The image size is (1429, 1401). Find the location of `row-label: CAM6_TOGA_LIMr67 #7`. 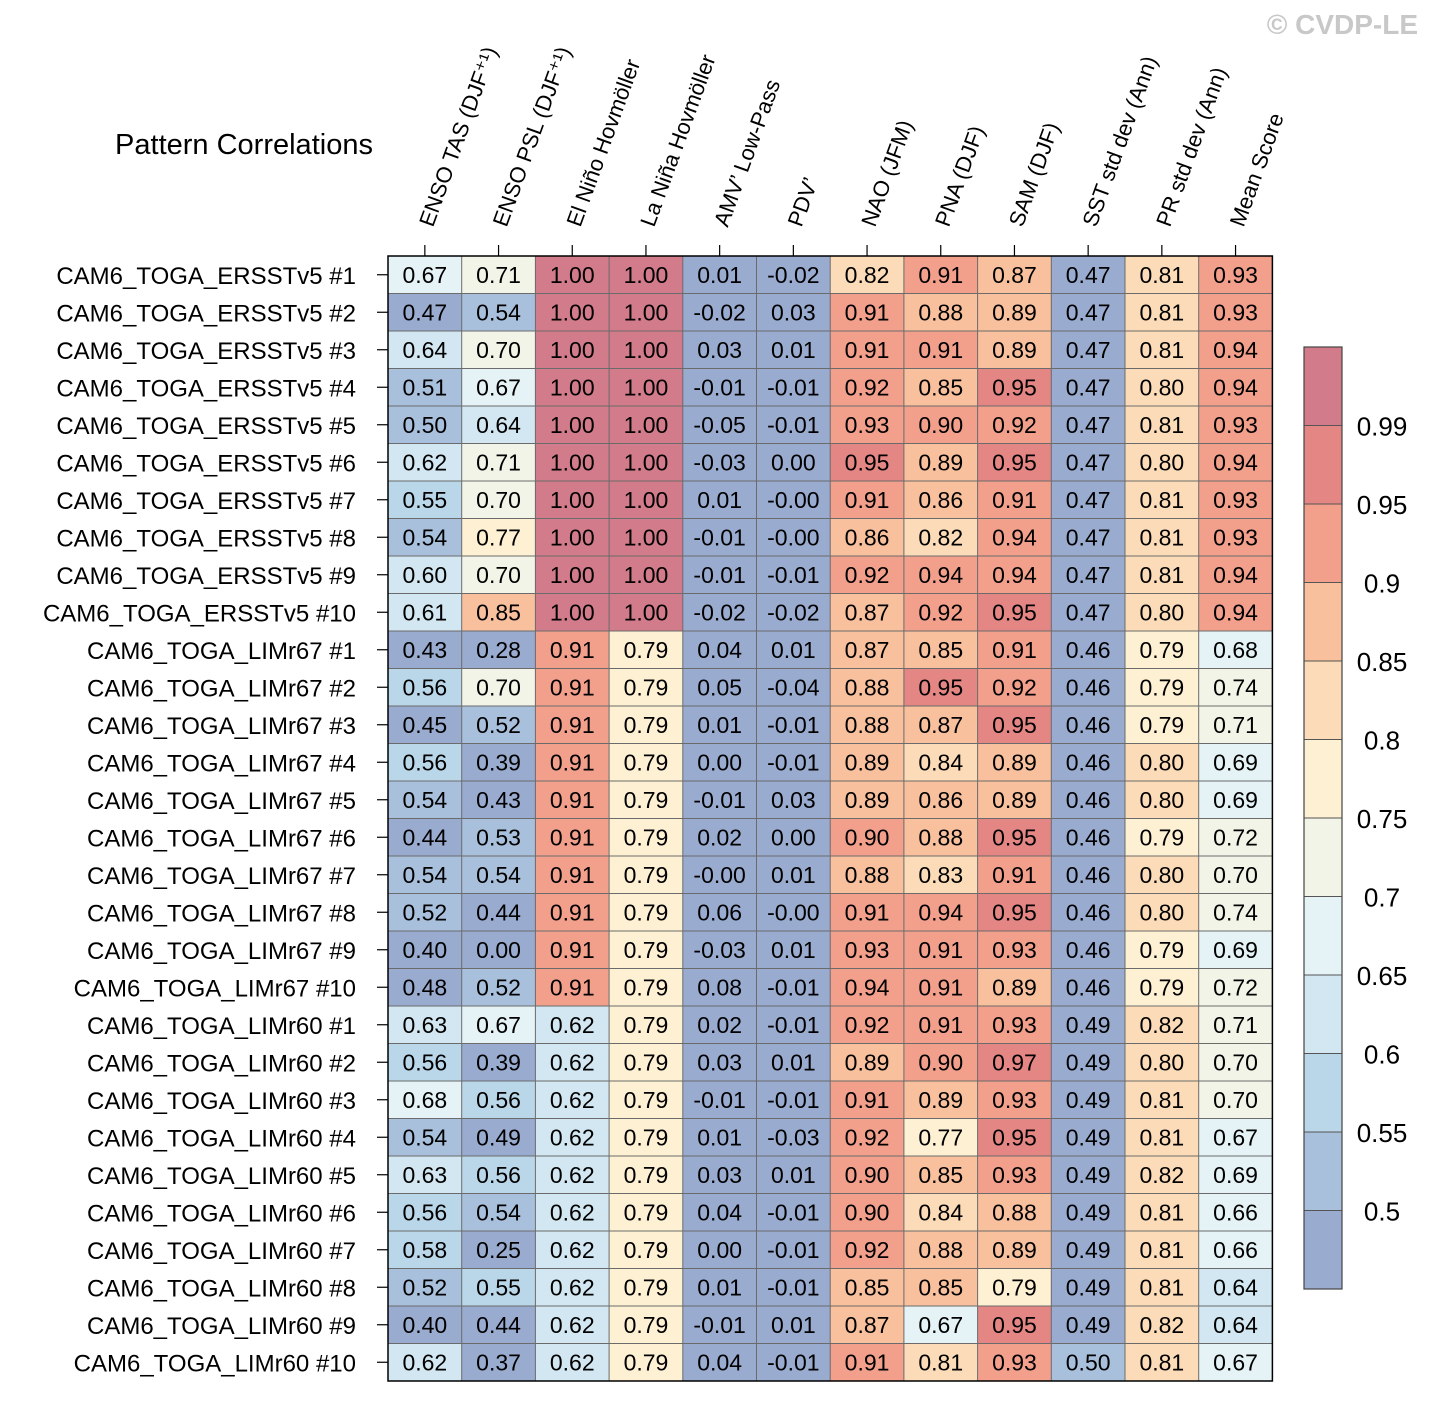

row-label: CAM6_TOGA_LIMr67 #7 is located at coordinates (221, 876).